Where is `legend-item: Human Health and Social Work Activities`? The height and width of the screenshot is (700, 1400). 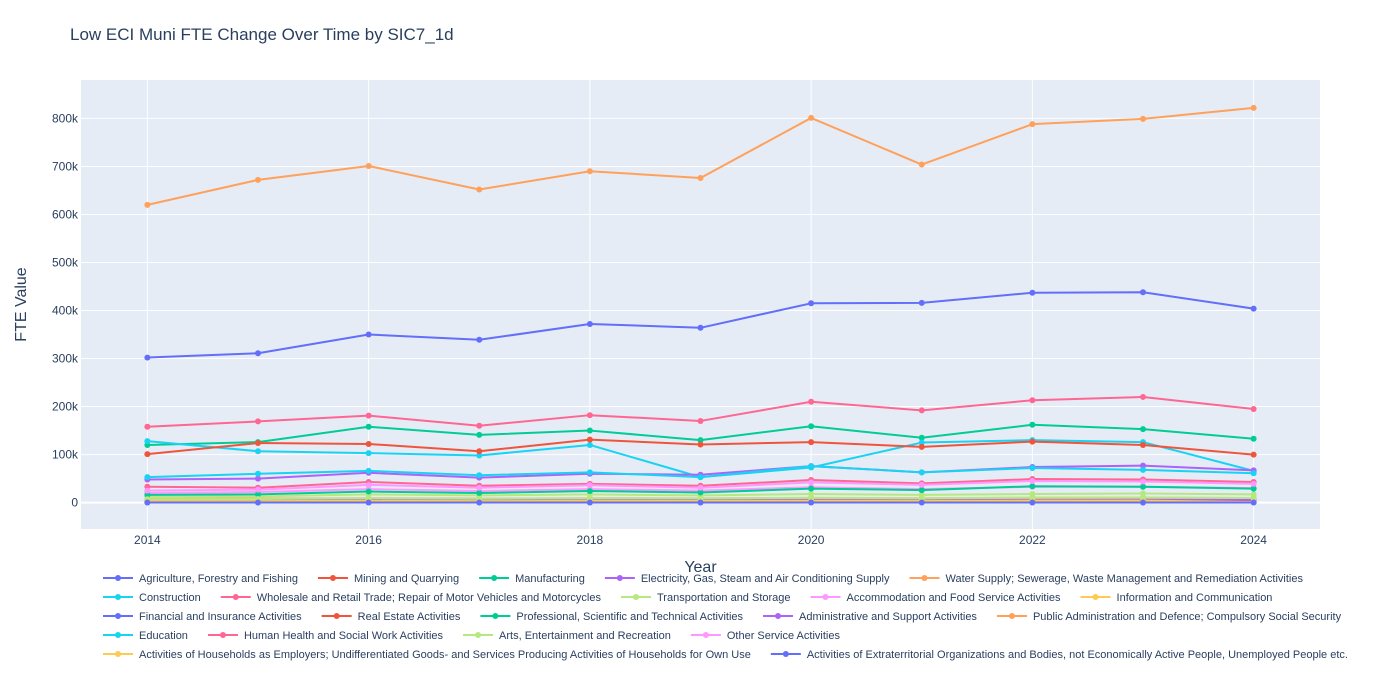 legend-item: Human Health and Social Work Activities is located at coordinates (325, 636).